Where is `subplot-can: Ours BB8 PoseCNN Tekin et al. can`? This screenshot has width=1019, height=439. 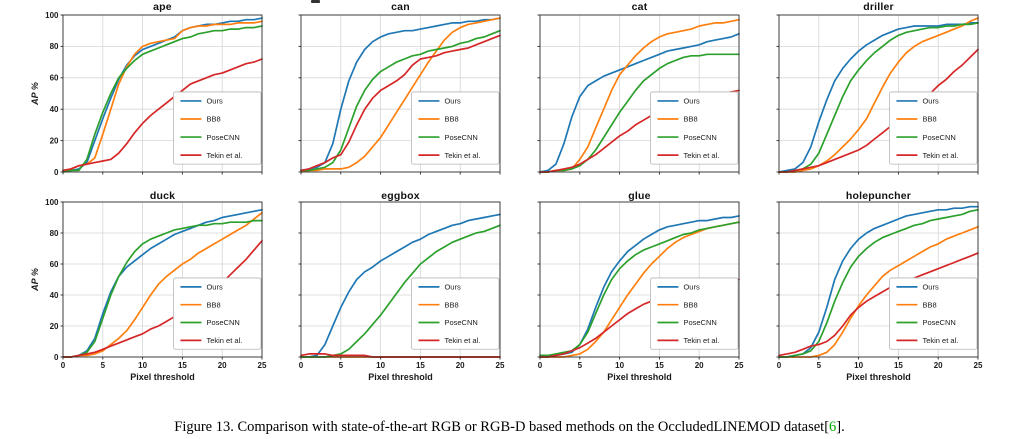 subplot-can: Ours BB8 PoseCNN Tekin et al. can is located at coordinates (387, 90).